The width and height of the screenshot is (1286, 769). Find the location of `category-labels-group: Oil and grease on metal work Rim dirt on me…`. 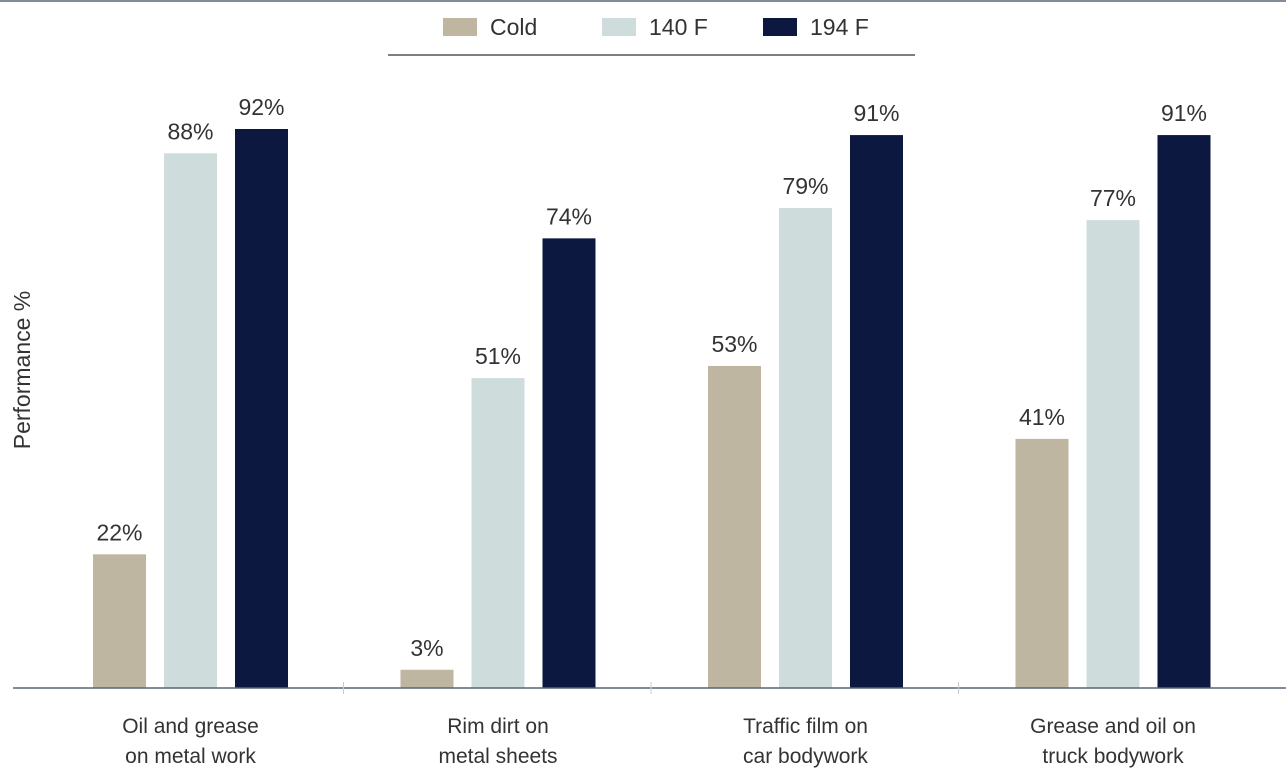

category-labels-group: Oil and grease on metal work Rim dirt on me… is located at coordinates (659, 741).